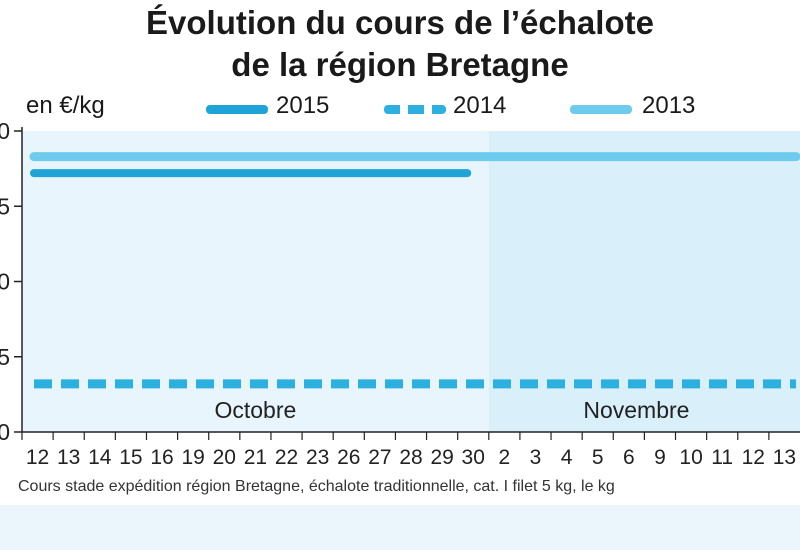 The height and width of the screenshot is (550, 800). I want to click on x-tick-label-12: 28, so click(410, 457).